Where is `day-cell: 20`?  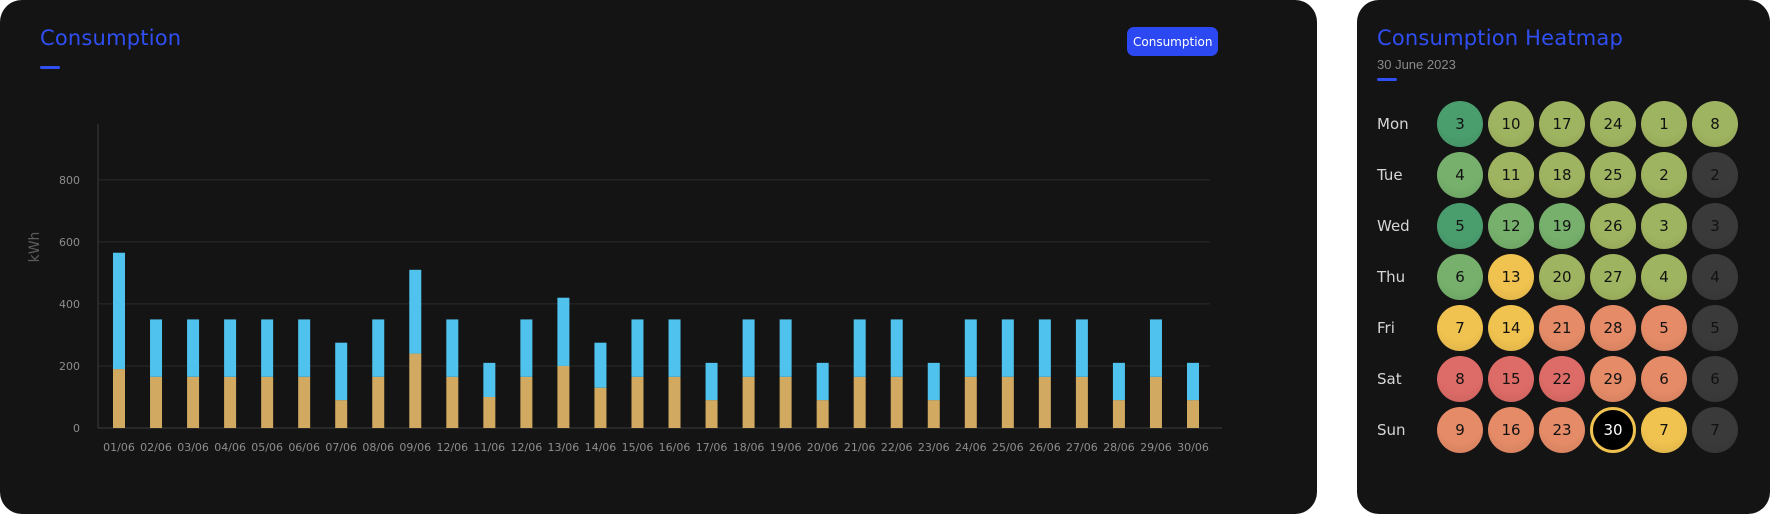
day-cell: 20 is located at coordinates (1562, 277).